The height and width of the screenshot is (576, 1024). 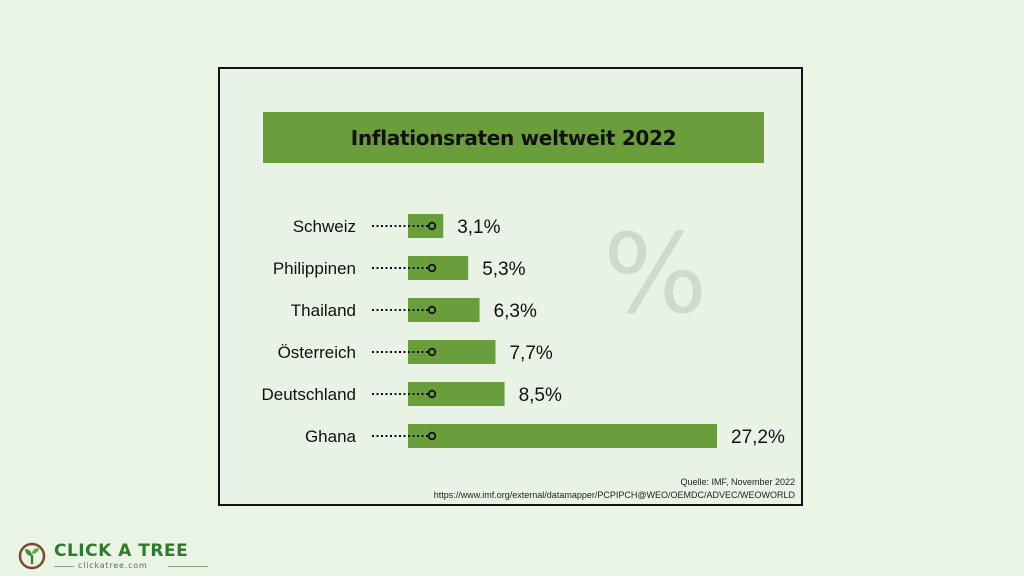 I want to click on logo-divider-left, so click(x=64, y=566).